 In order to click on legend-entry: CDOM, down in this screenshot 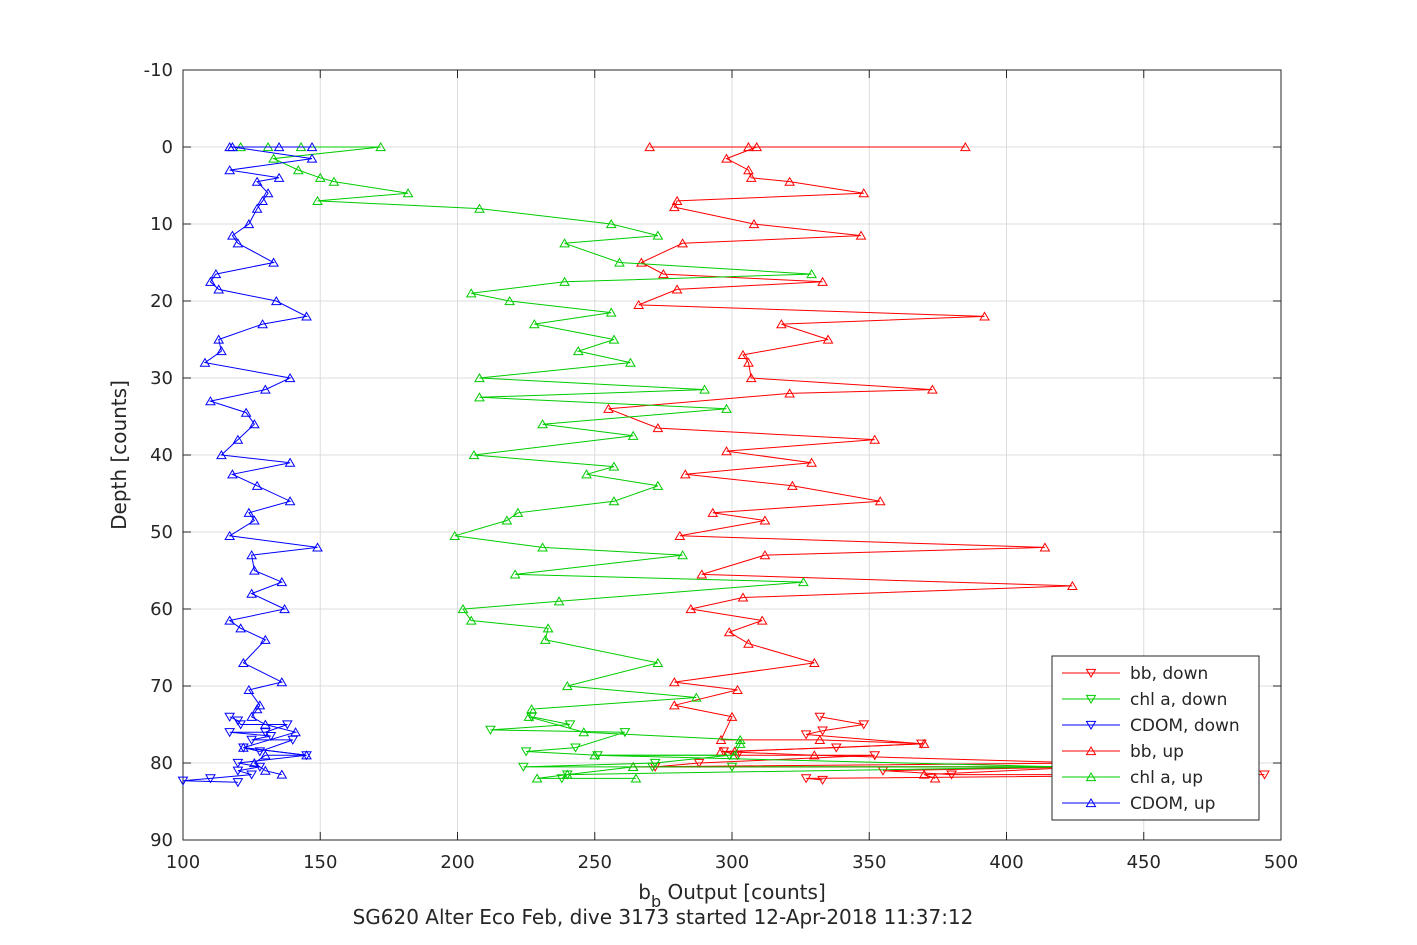, I will do `click(1151, 726)`.